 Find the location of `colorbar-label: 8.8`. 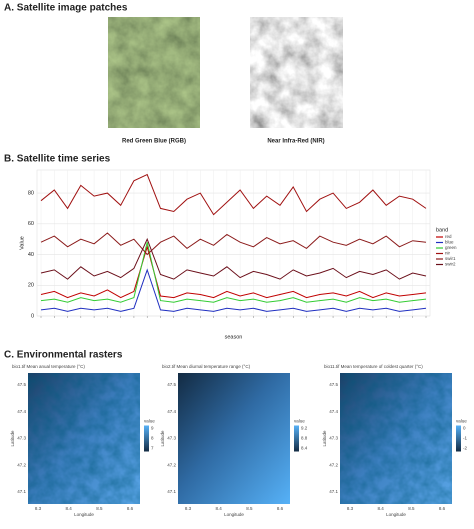

colorbar-label: 8.8 is located at coordinates (304, 438).